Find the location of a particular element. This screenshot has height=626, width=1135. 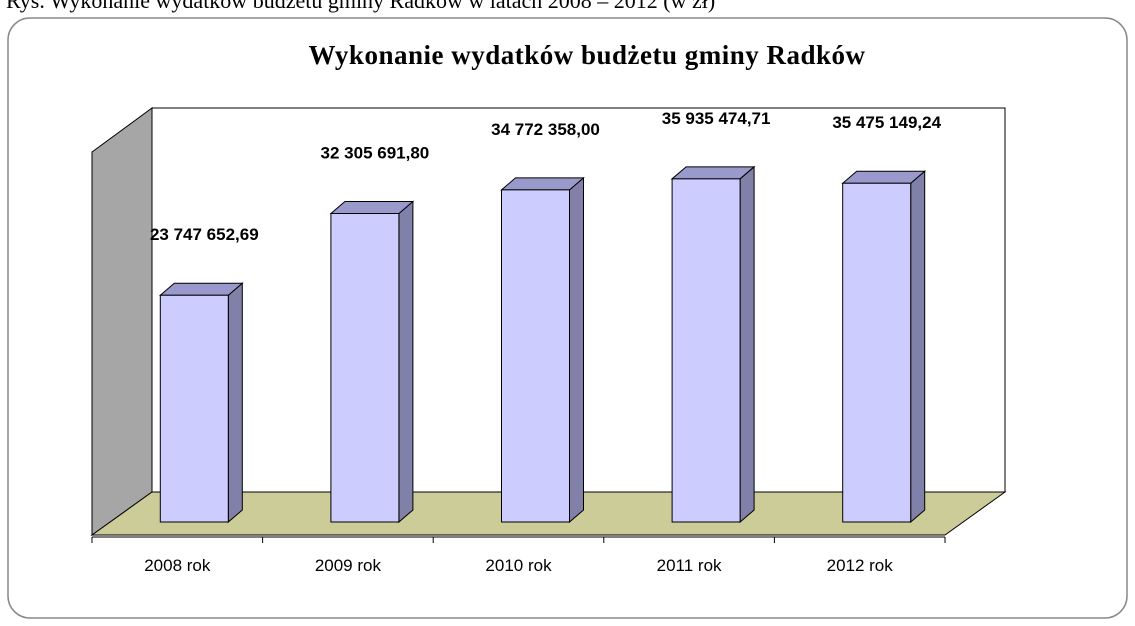

x-tick-label: 2008 rok is located at coordinates (177, 565).